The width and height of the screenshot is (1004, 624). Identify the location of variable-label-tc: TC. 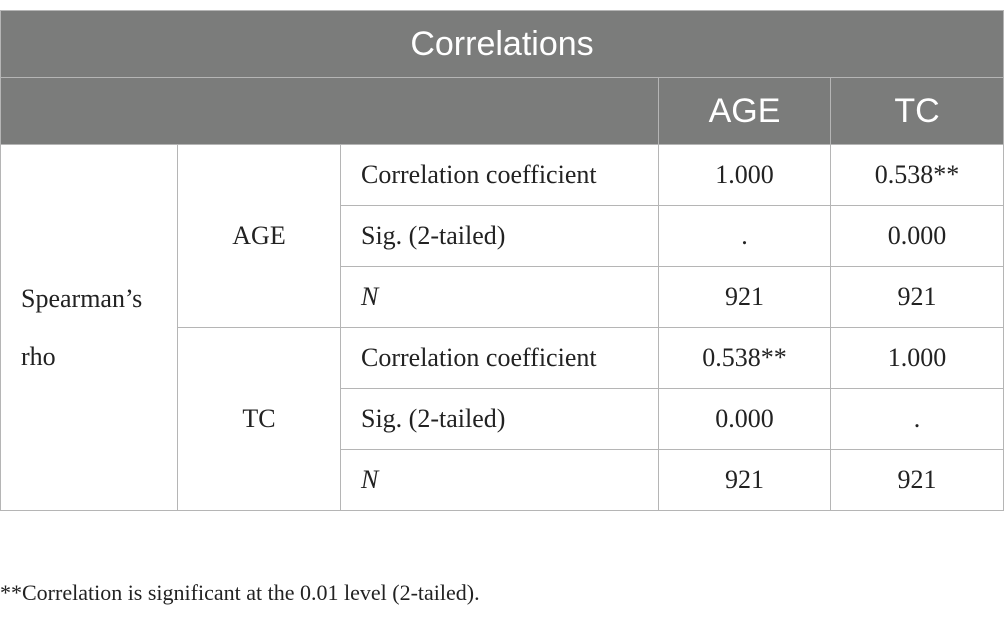
(259, 419).